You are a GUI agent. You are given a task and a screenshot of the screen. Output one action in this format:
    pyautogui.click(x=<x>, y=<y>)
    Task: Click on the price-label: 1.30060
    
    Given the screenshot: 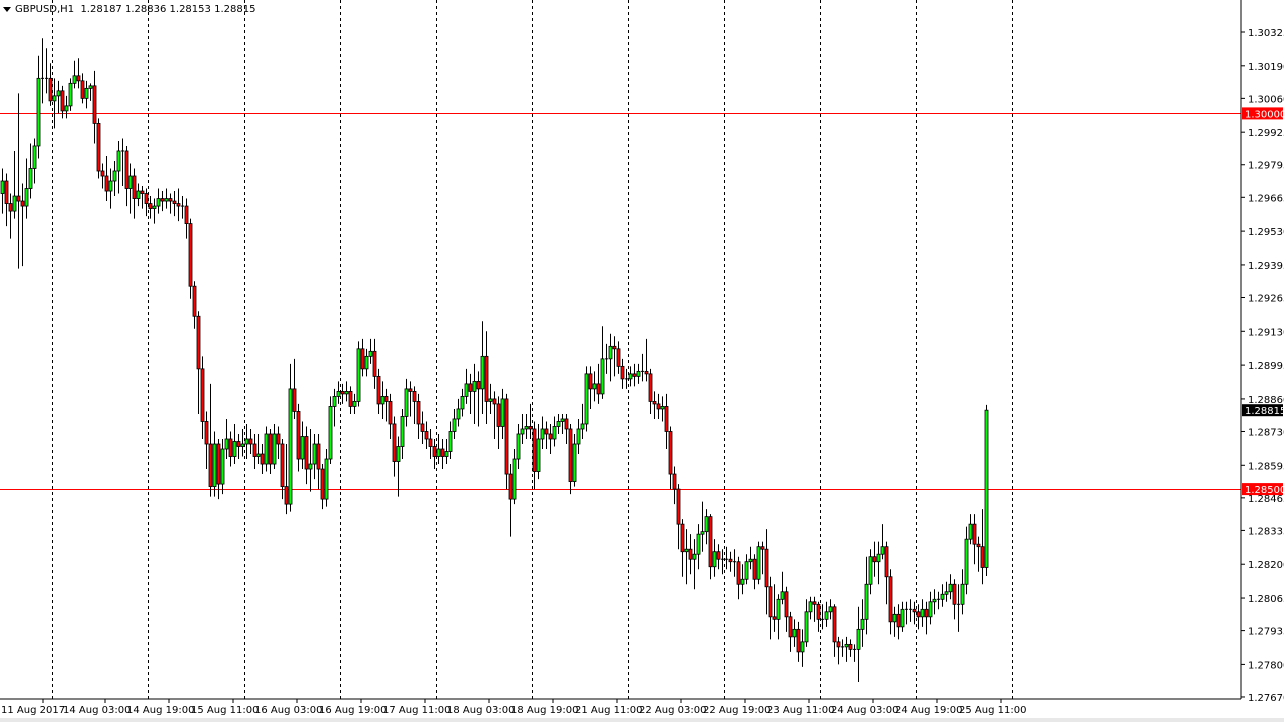 What is the action you would take?
    pyautogui.click(x=1266, y=99)
    